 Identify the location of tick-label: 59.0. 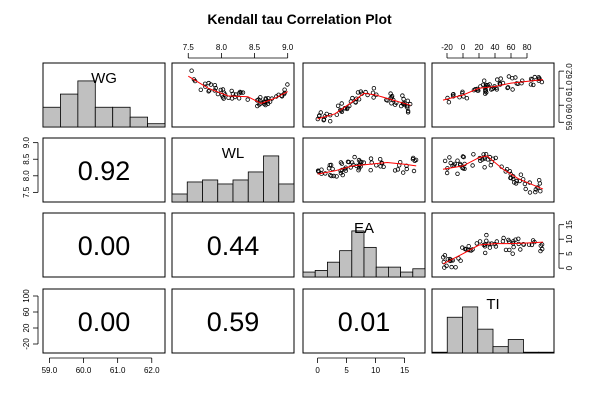
(50, 370).